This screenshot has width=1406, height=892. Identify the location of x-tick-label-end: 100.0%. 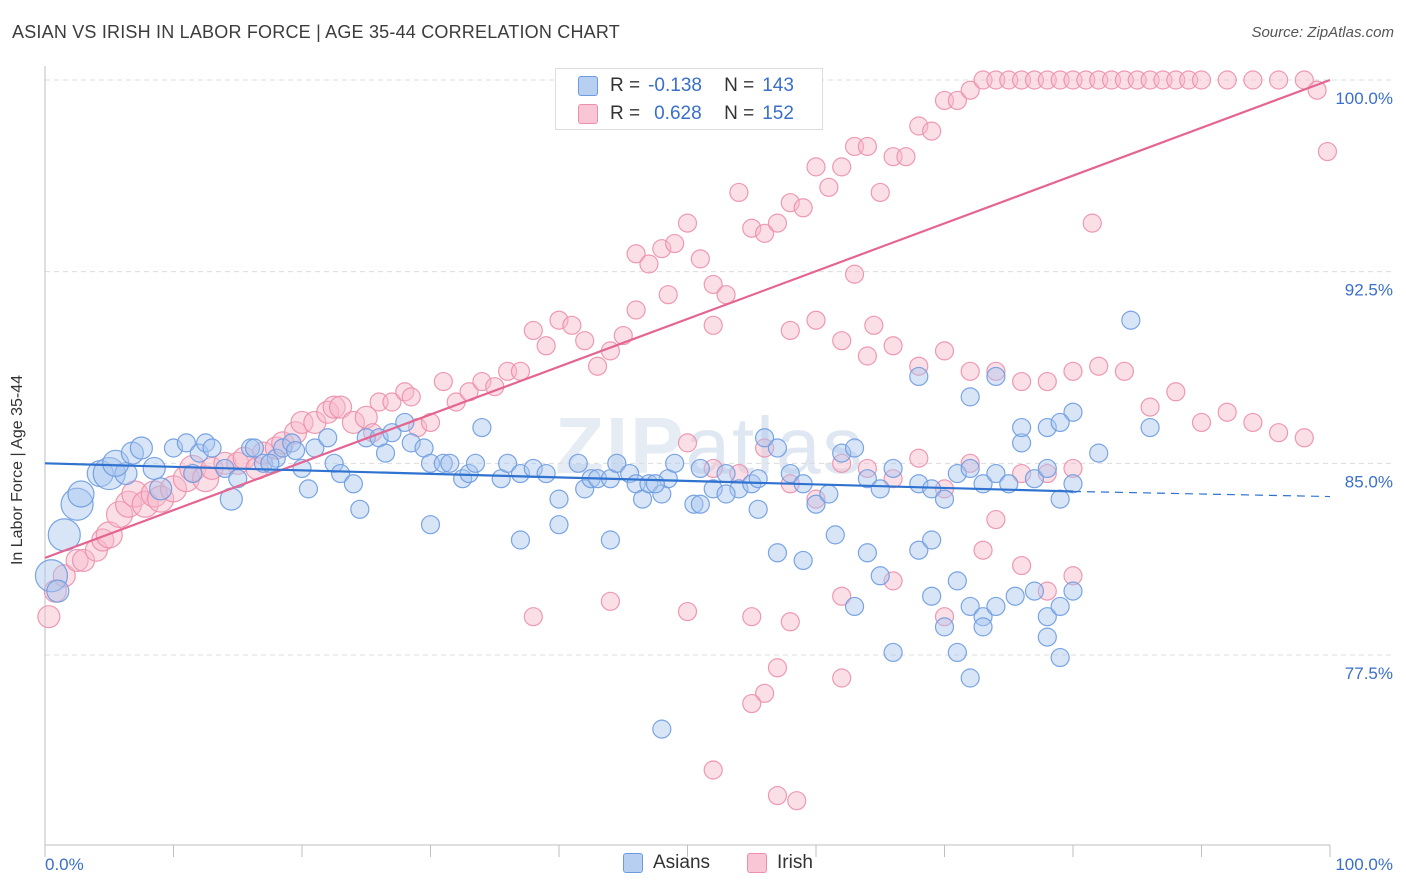
(1364, 864).